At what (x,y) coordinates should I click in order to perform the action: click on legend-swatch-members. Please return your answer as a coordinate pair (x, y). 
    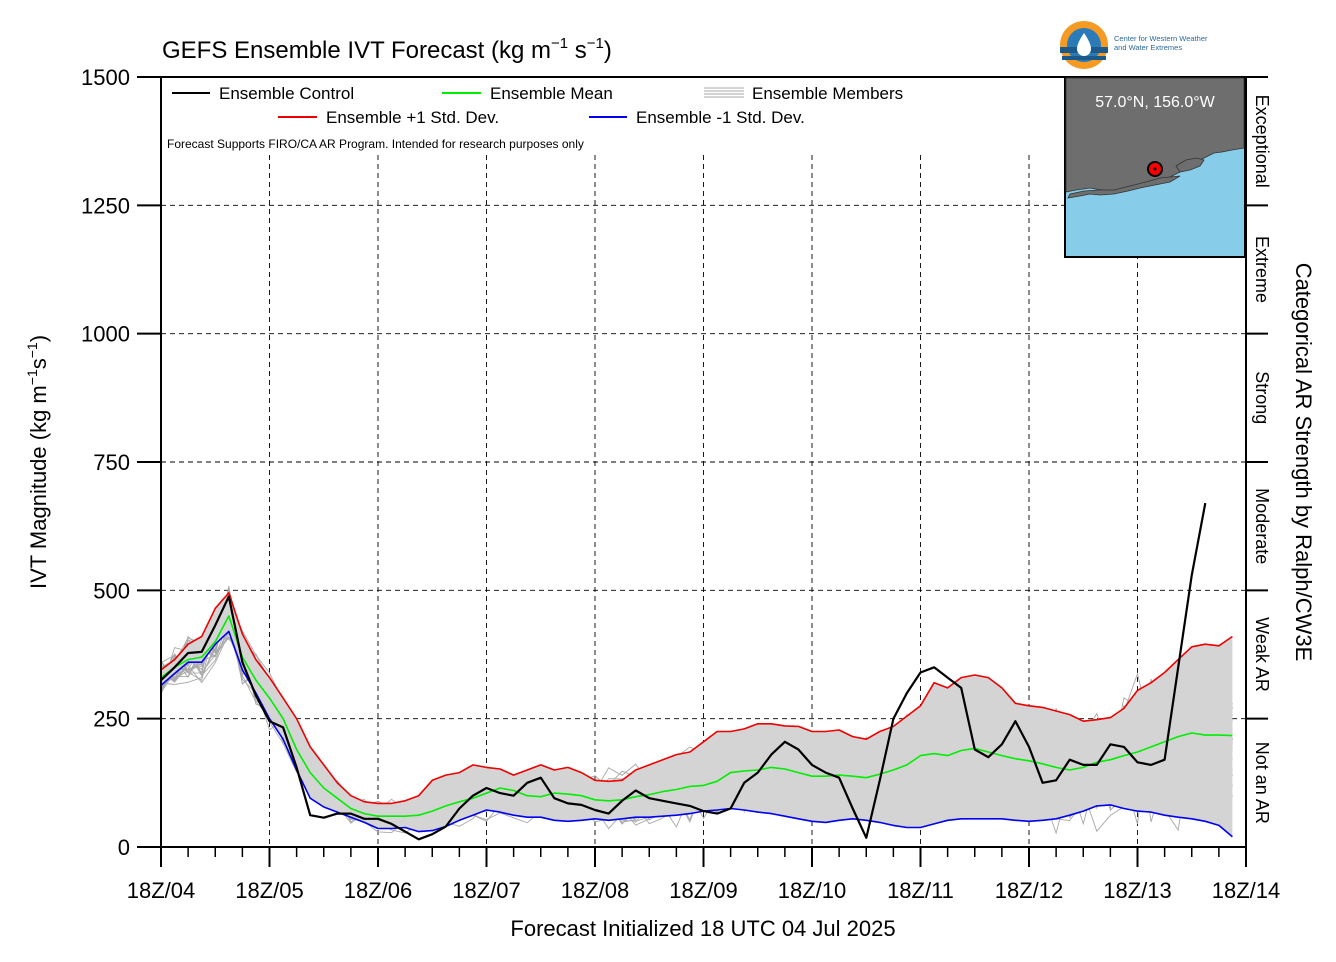
    Looking at the image, I should click on (724, 92).